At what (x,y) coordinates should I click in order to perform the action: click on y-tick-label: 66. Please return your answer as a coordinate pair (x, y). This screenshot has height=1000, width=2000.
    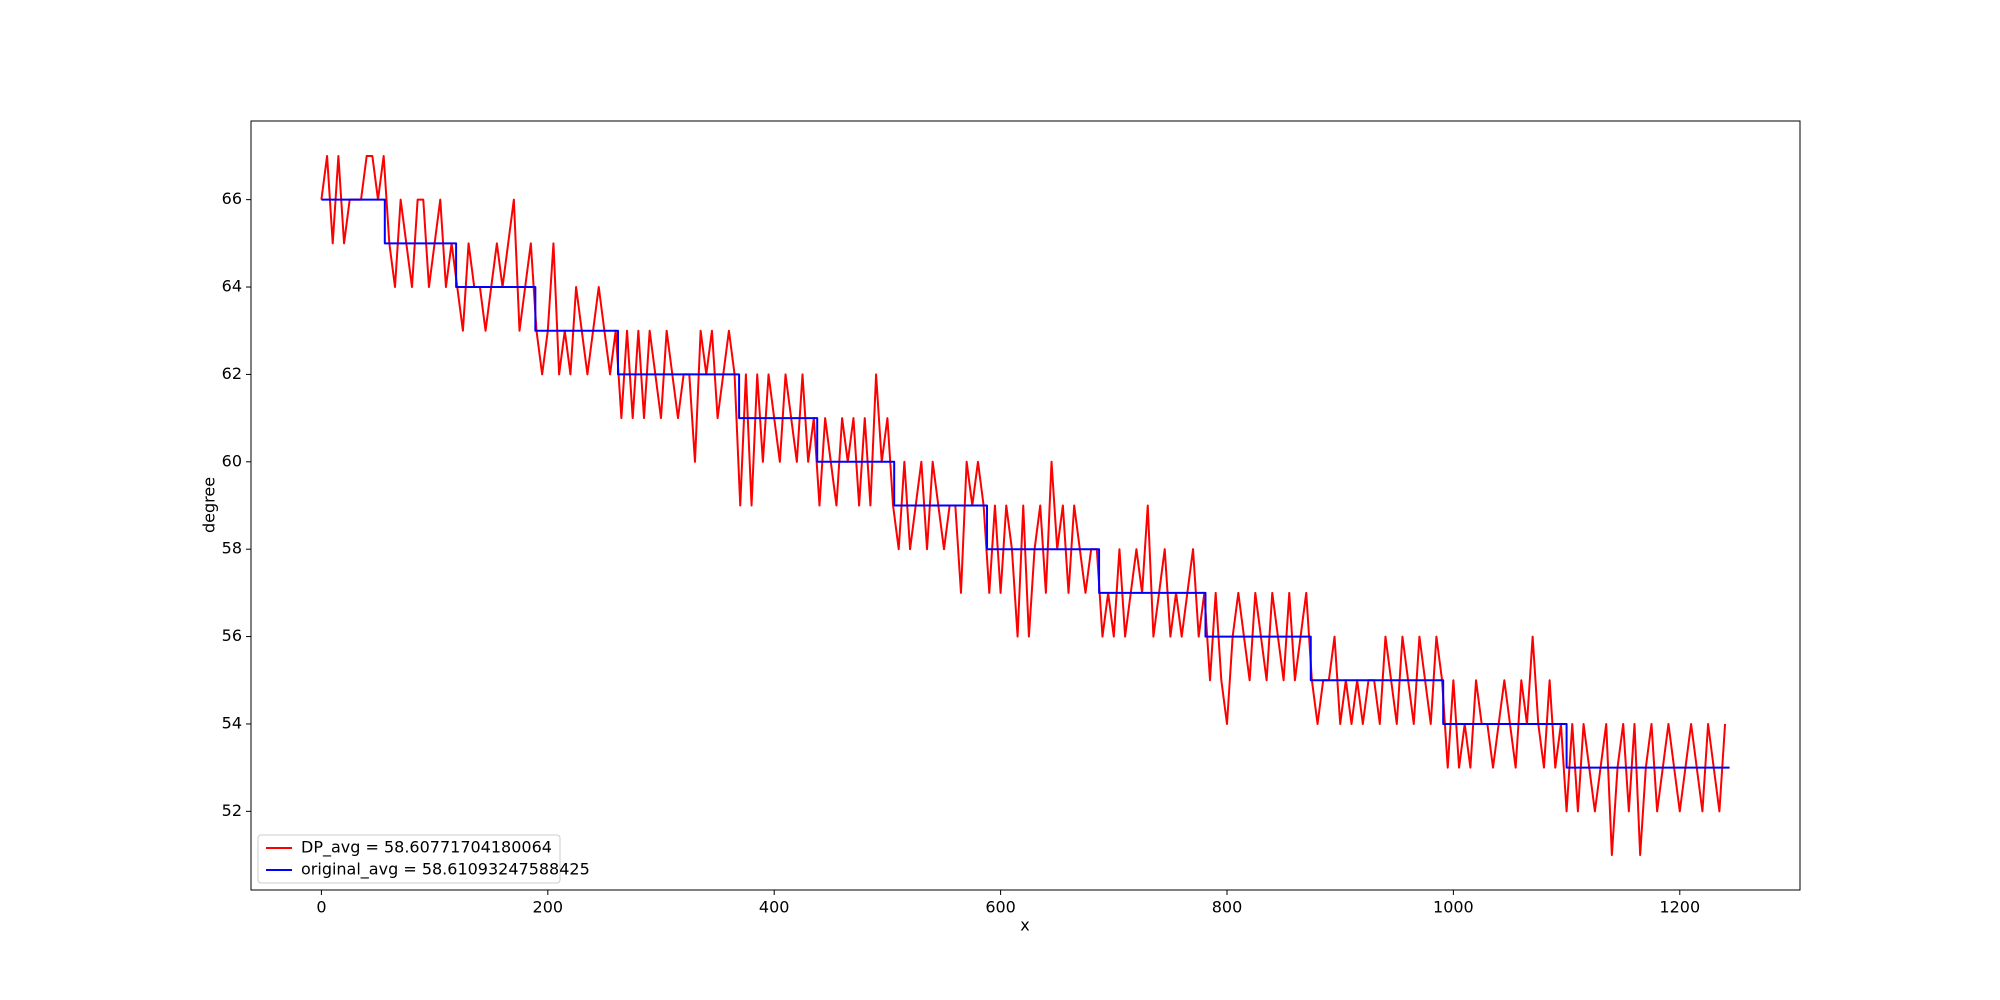
    Looking at the image, I should click on (232, 198).